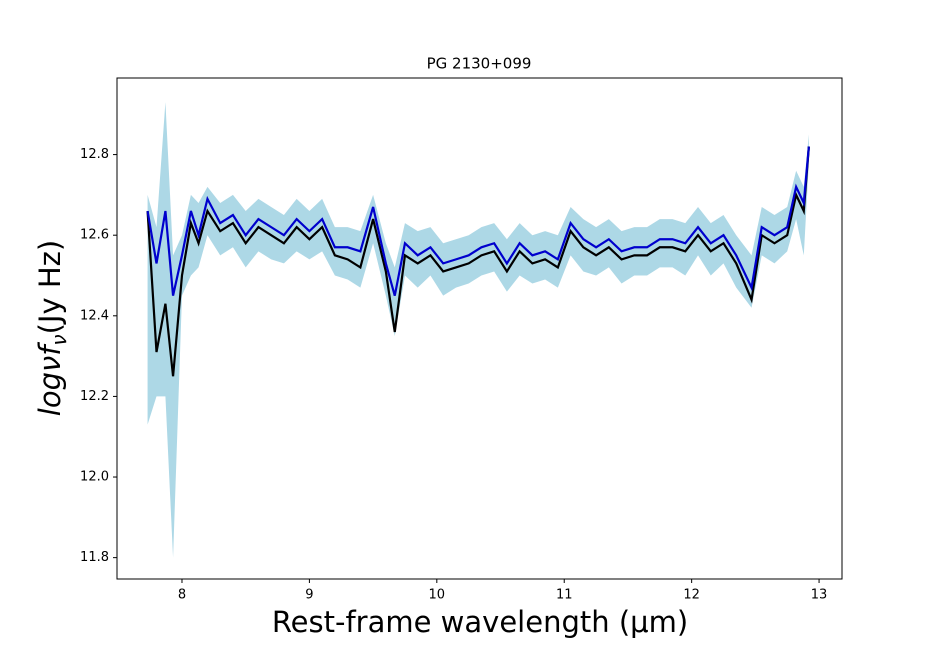  What do you see at coordinates (50, 287) in the screenshot?
I see `y-label-unit: (Jy Hz)` at bounding box center [50, 287].